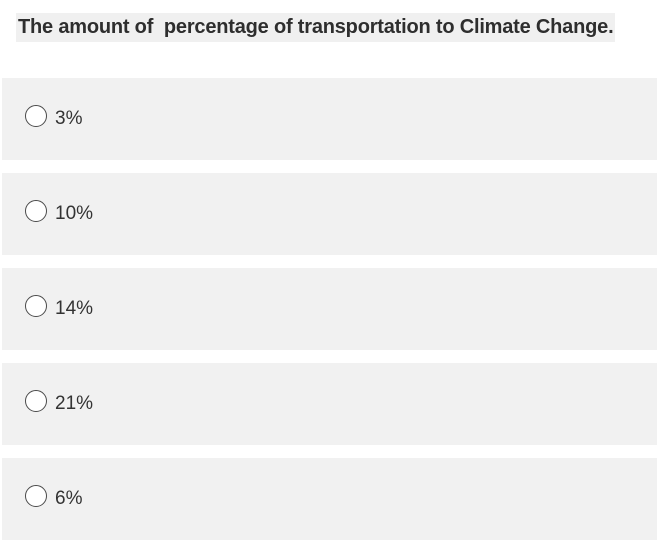 The height and width of the screenshot is (553, 657). Describe the element at coordinates (69, 118) in the screenshot. I see `option-label: 3%` at that location.